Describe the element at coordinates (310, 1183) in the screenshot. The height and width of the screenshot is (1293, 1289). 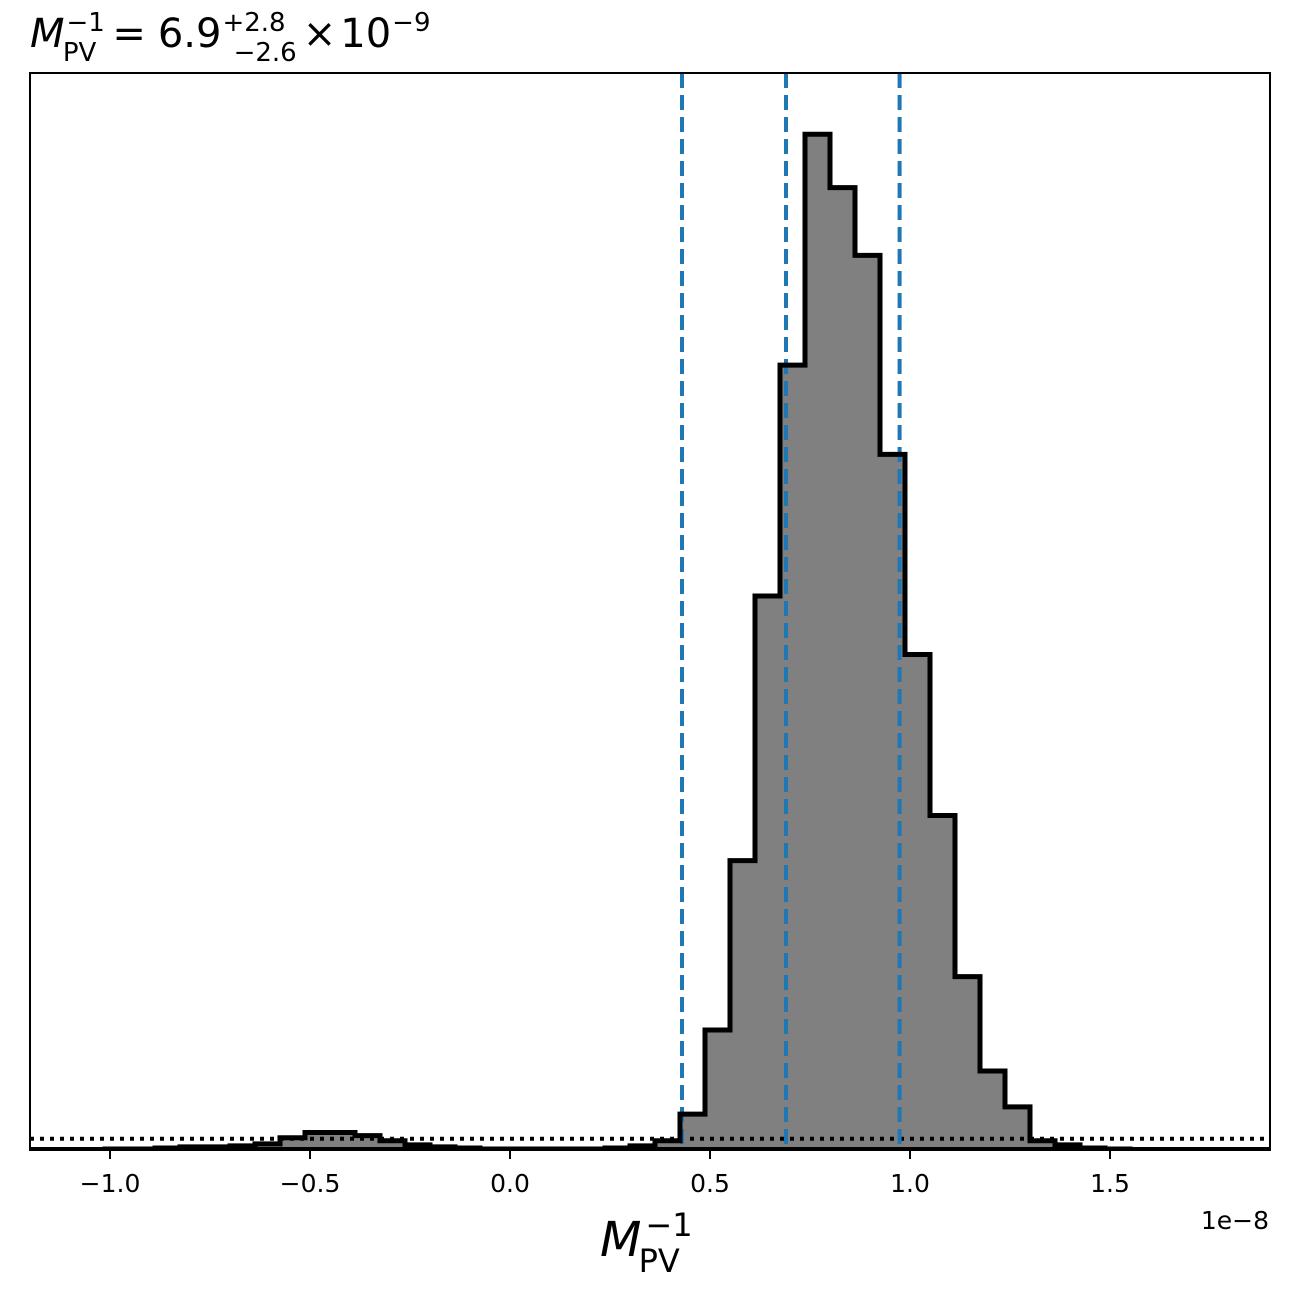
I see `x-tick-label: −0.5` at that location.